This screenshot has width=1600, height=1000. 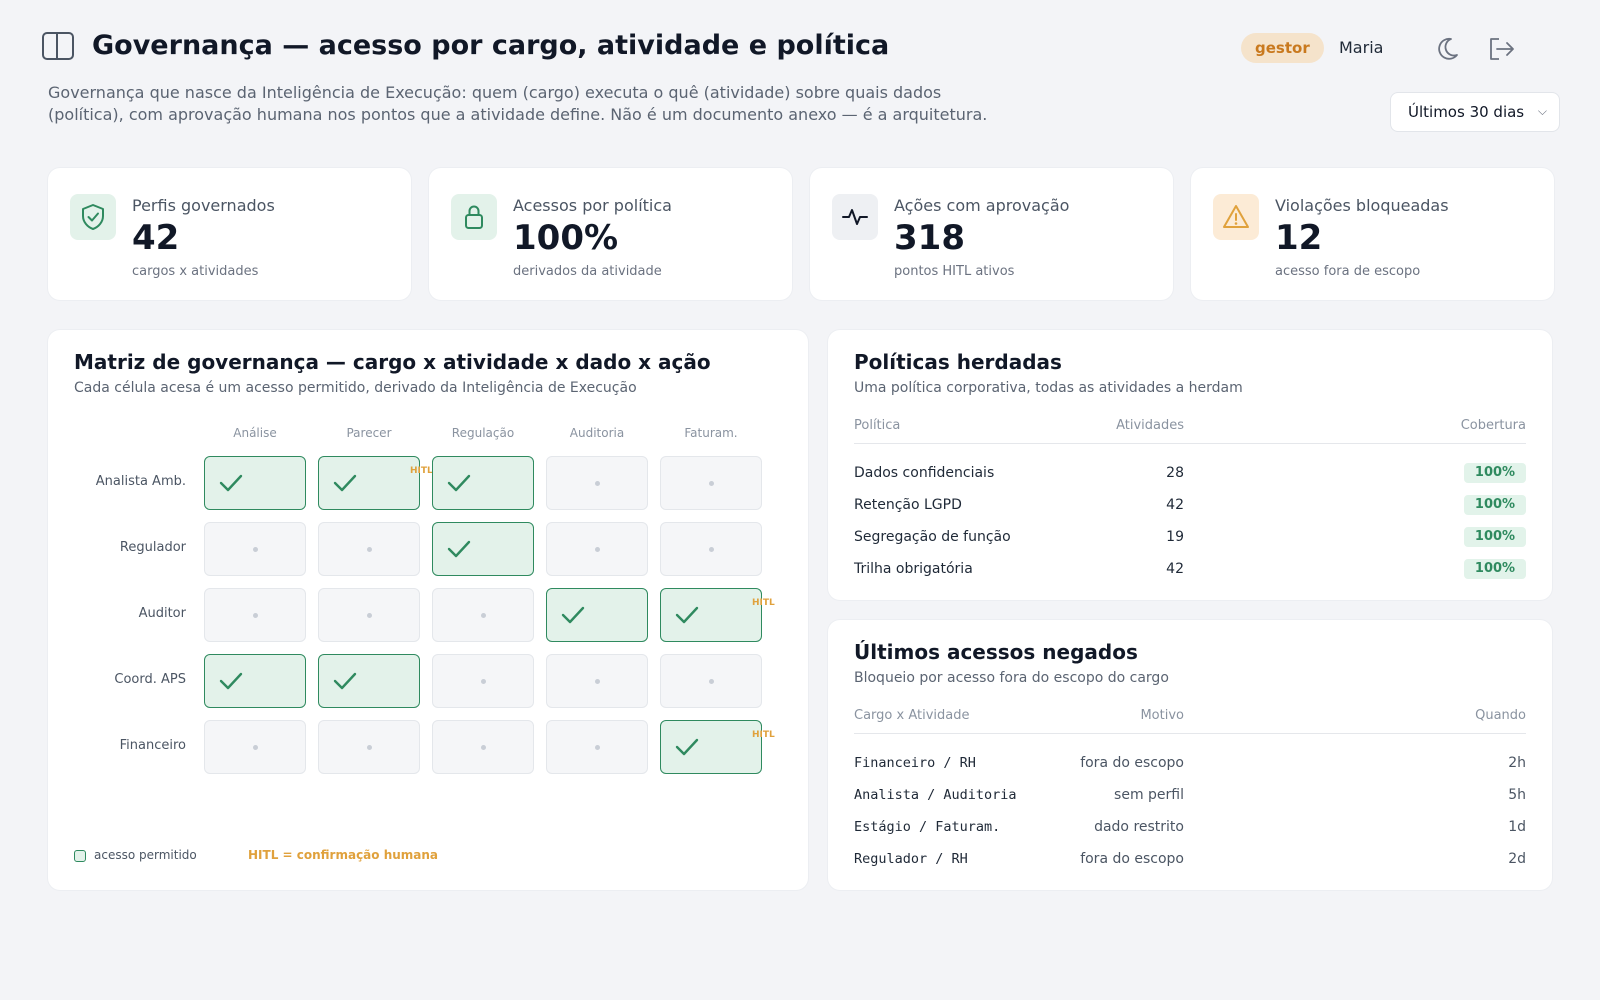 I want to click on chevron-icon: ⌵, so click(x=1542, y=111).